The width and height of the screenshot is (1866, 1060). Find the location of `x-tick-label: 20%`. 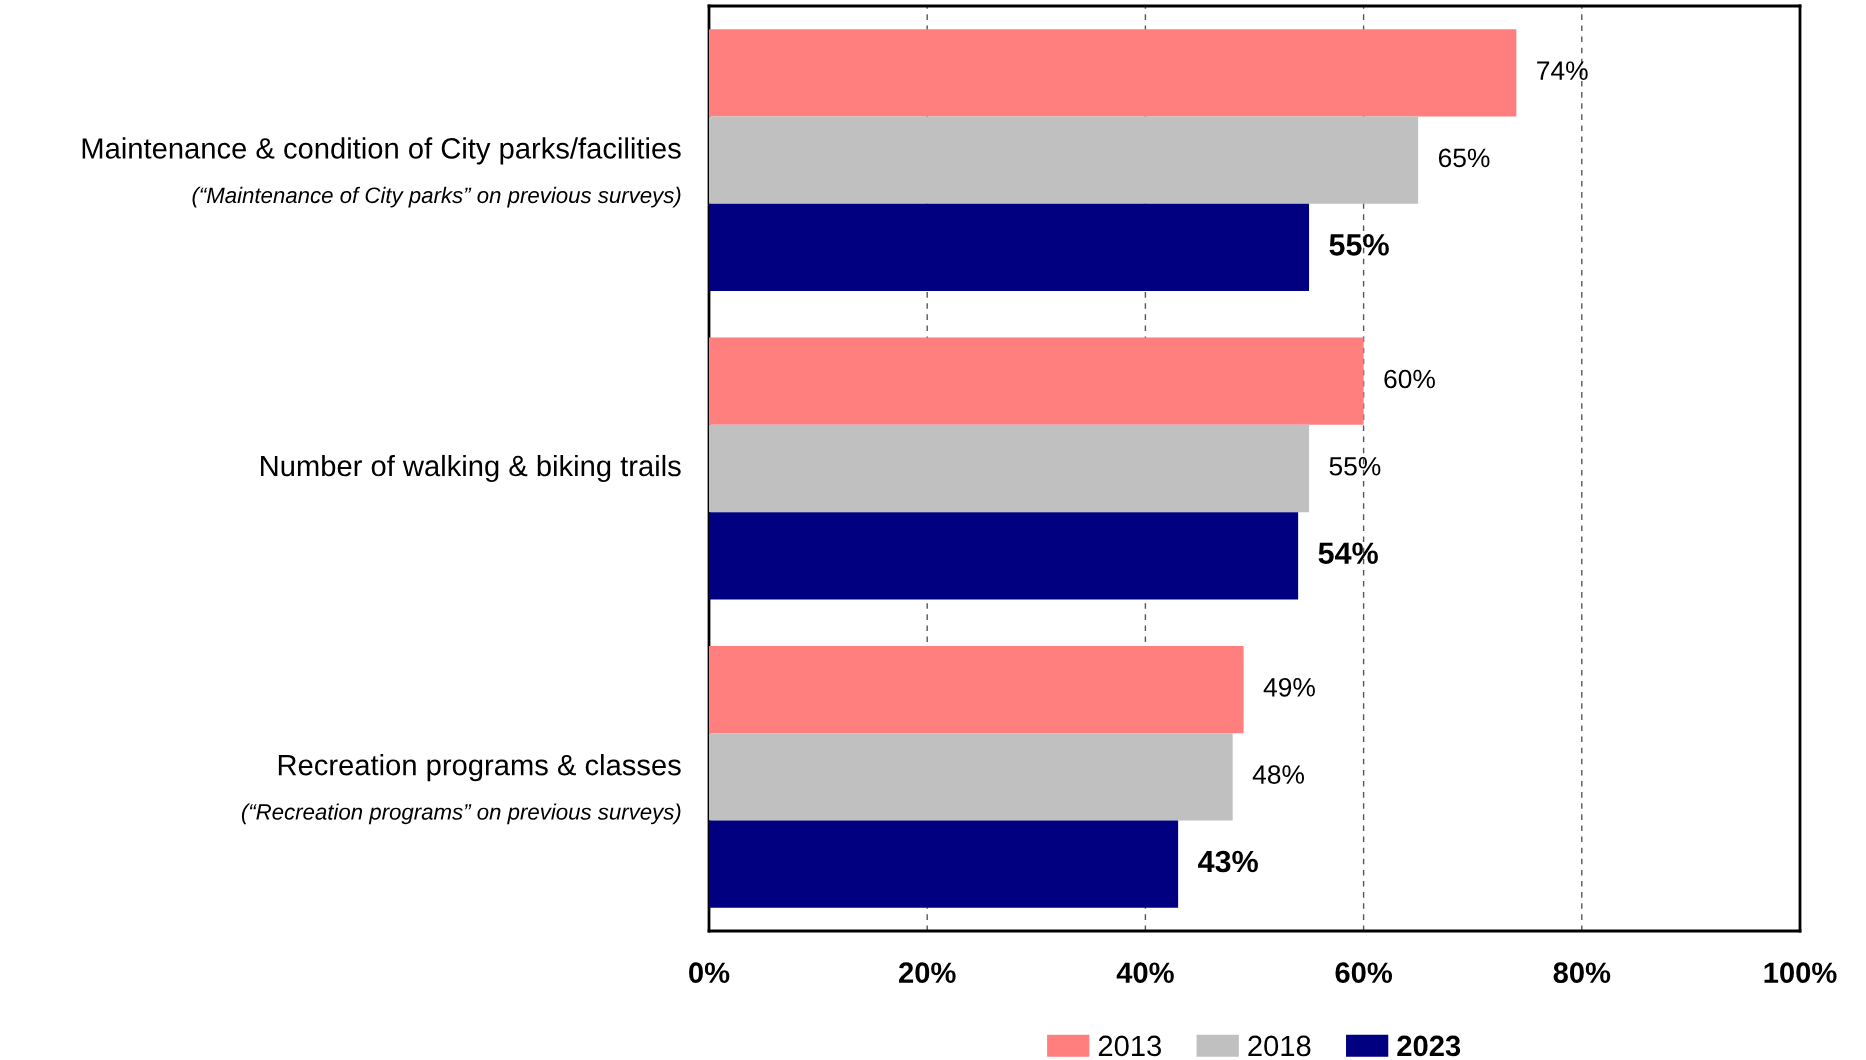

x-tick-label: 20% is located at coordinates (927, 972).